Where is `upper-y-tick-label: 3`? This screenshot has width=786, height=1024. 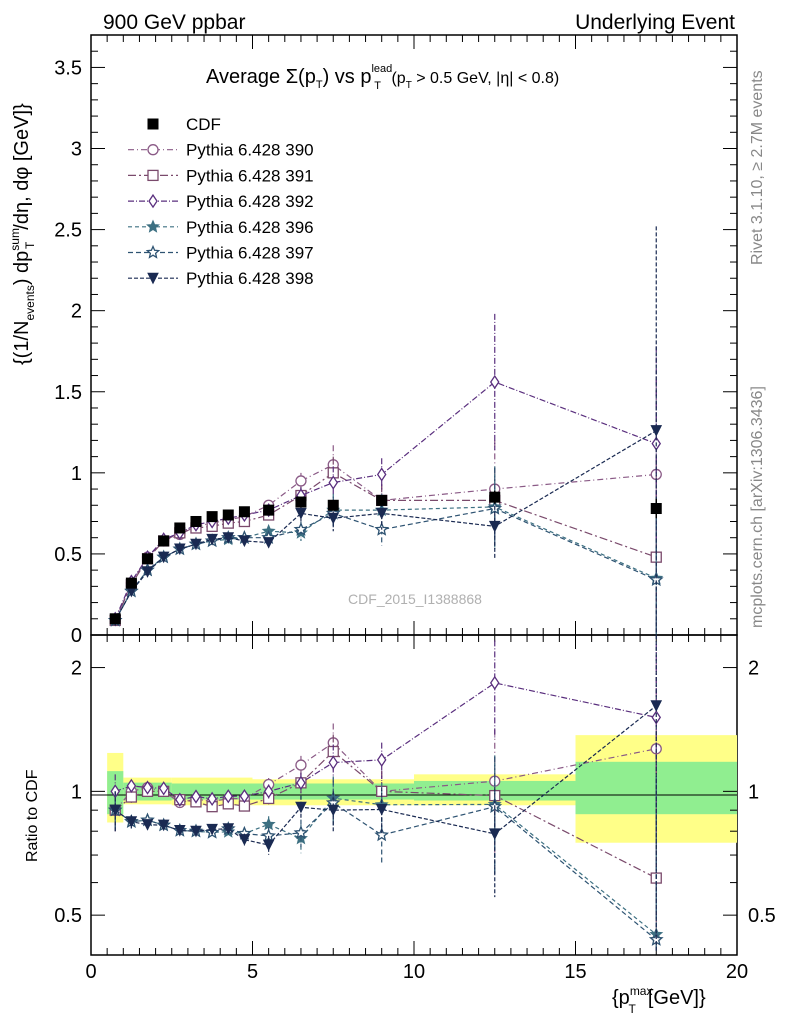 upper-y-tick-label: 3 is located at coordinates (76, 150).